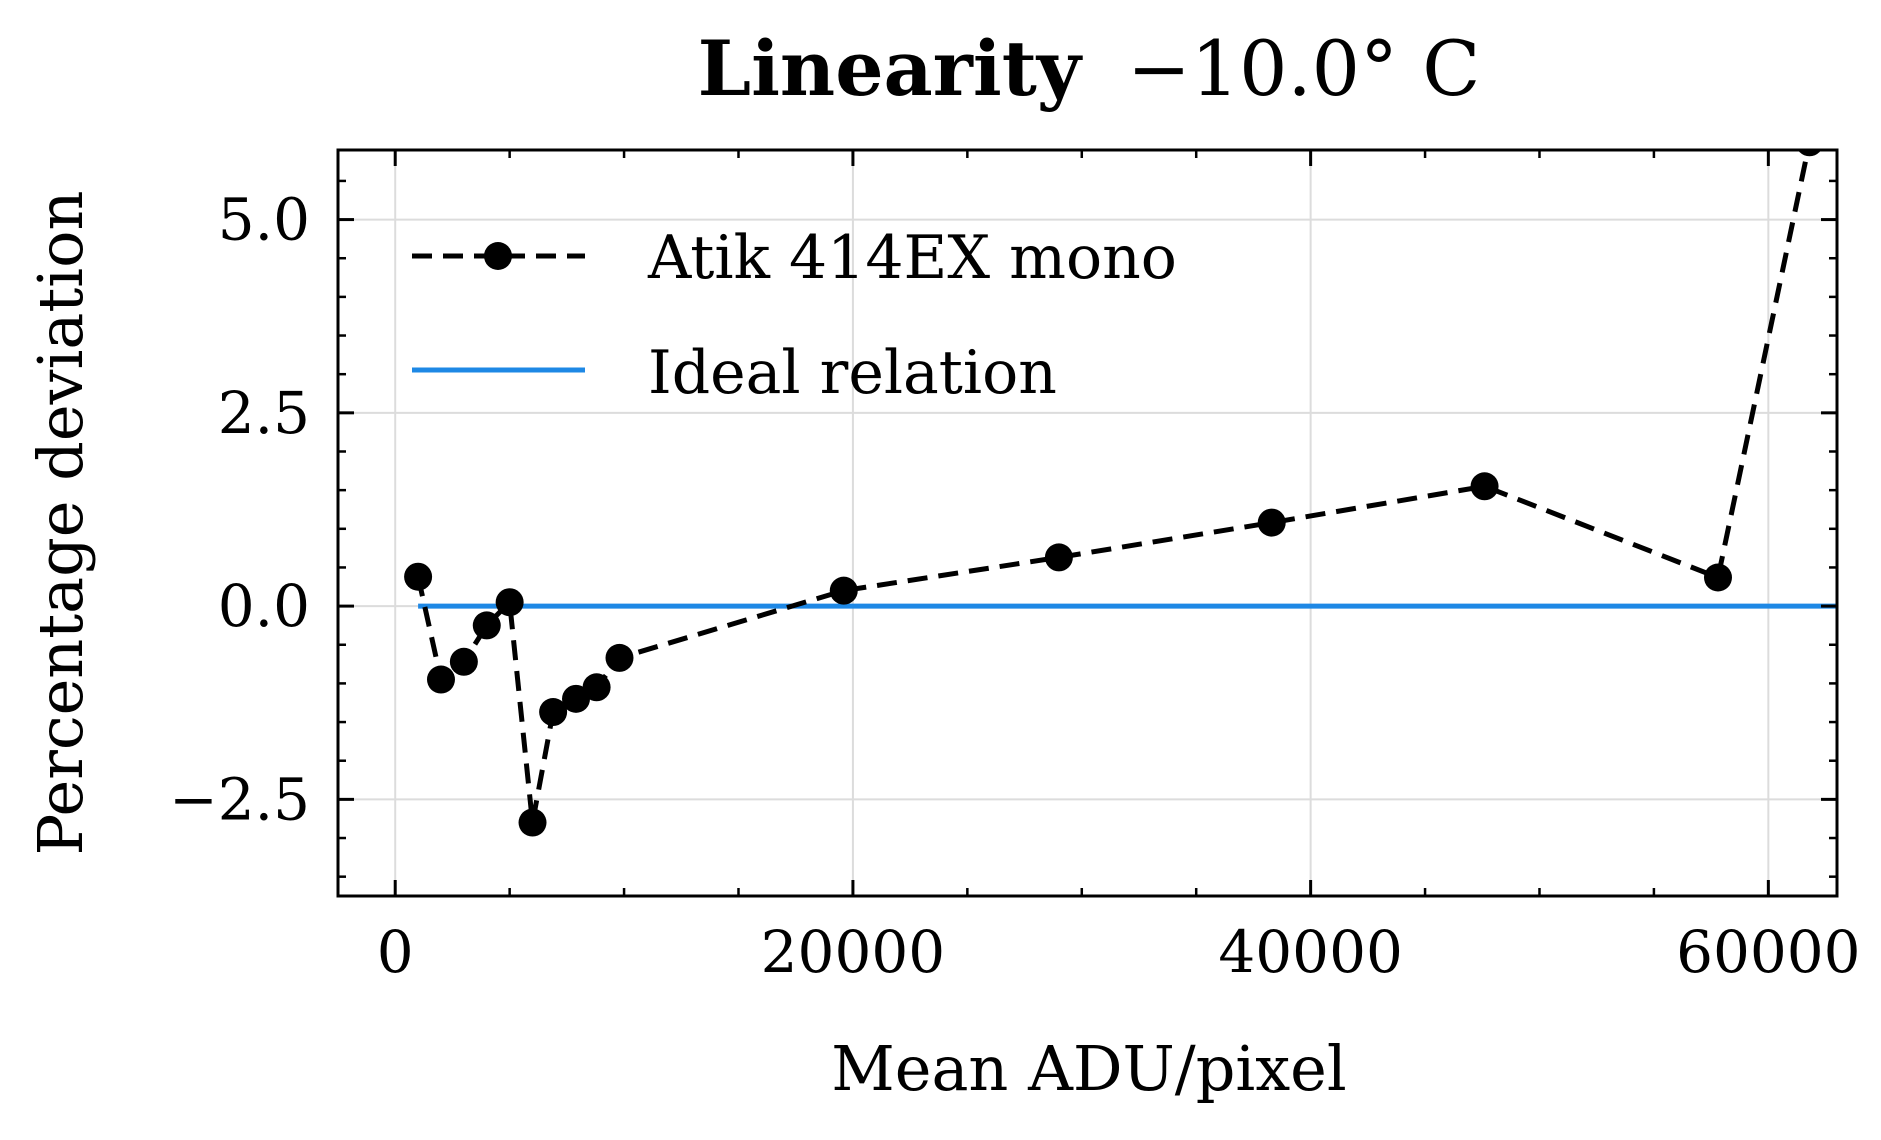  I want to click on x-tick-labels: 0 20000 40000 60000, so click(1119, 952).